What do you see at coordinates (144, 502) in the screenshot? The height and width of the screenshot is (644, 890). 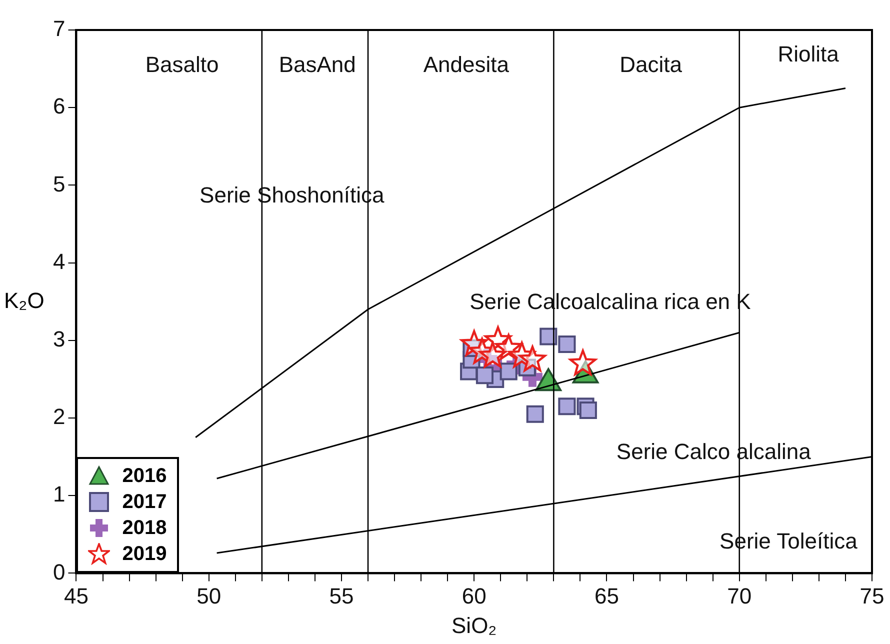 I see `legend-label: 2017` at bounding box center [144, 502].